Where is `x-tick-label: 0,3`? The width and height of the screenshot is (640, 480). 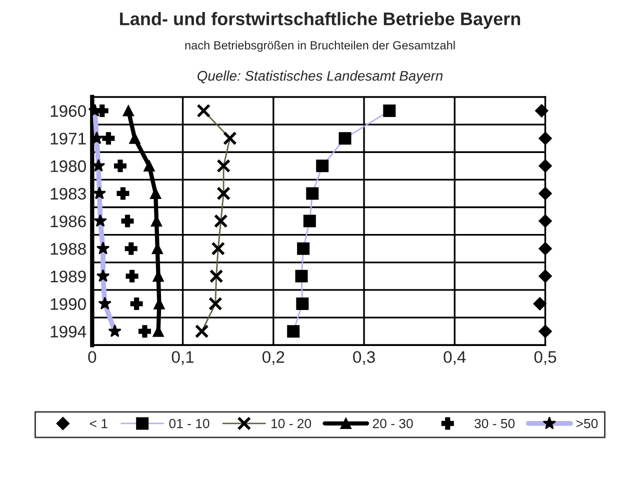
x-tick-label: 0,3 is located at coordinates (364, 358).